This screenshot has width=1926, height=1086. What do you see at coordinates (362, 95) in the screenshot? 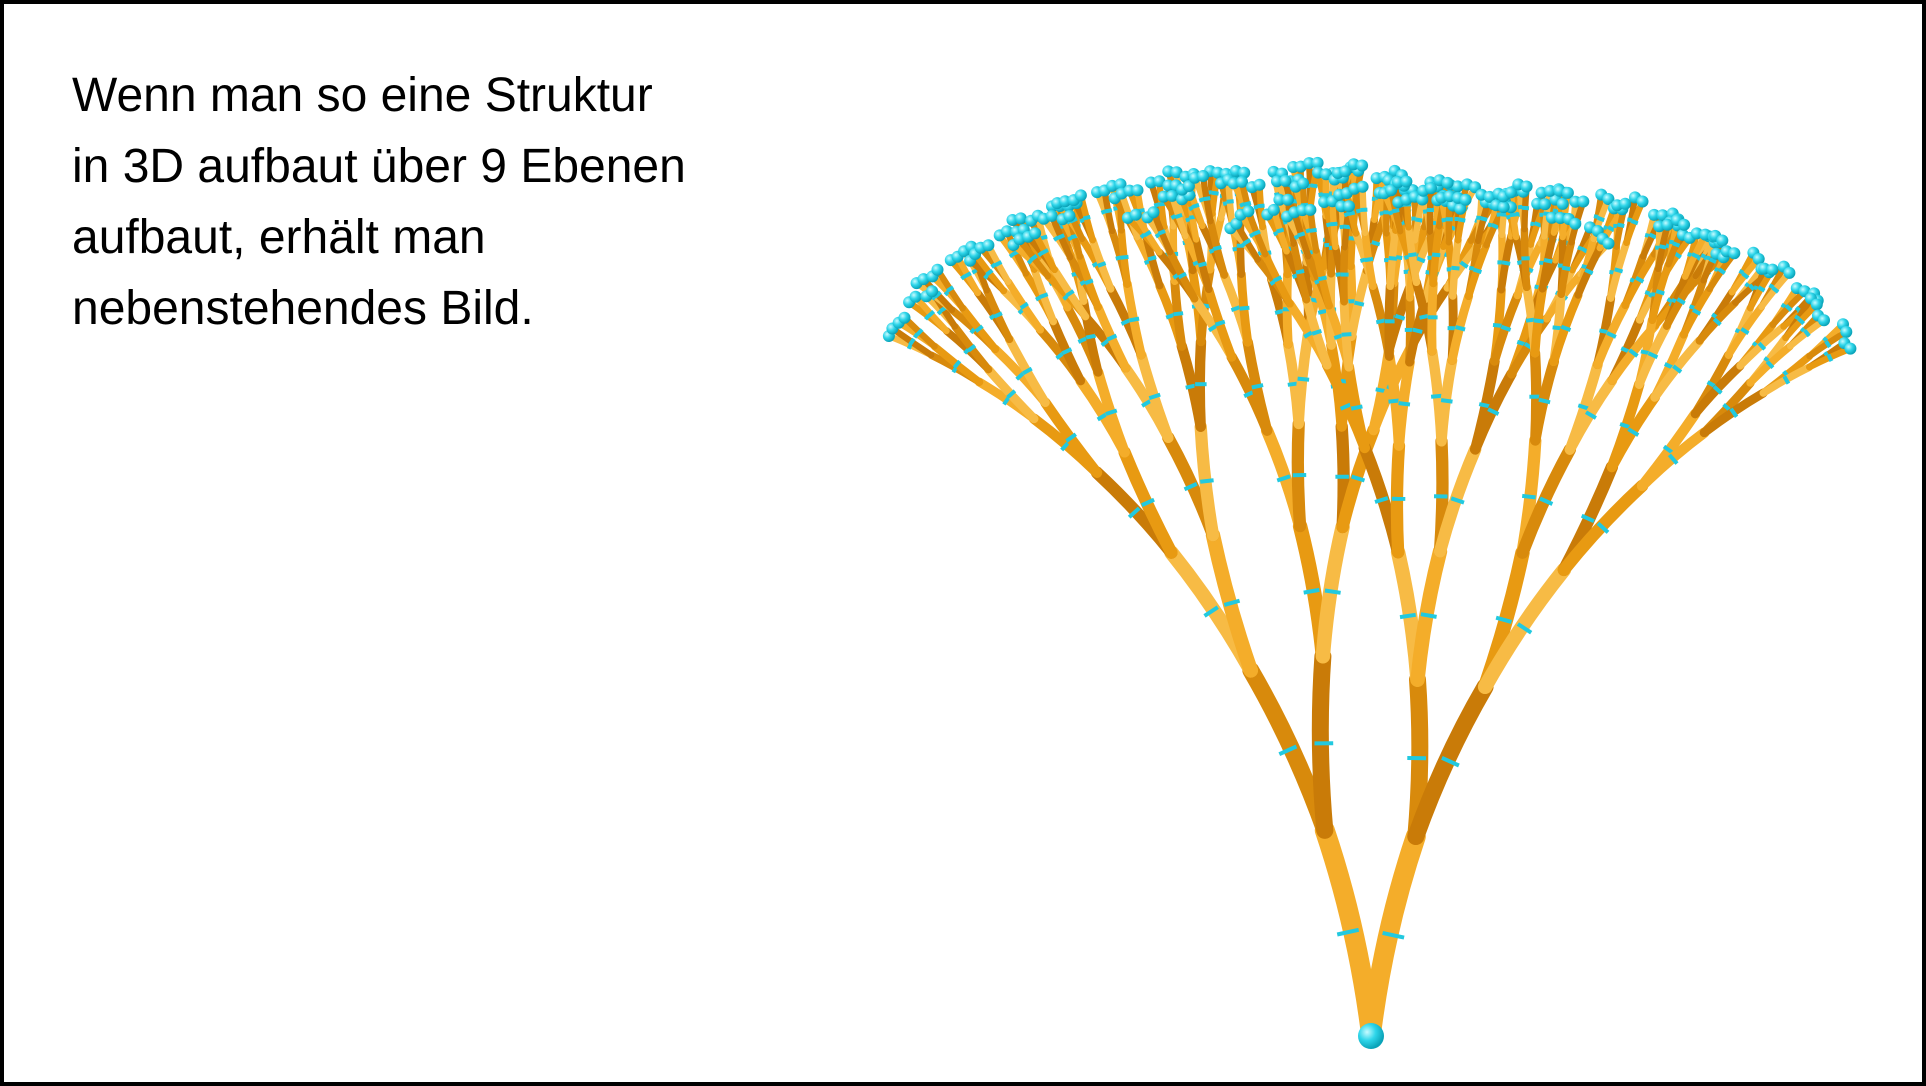
I see `caption-line: Wenn man so eine Struktur` at bounding box center [362, 95].